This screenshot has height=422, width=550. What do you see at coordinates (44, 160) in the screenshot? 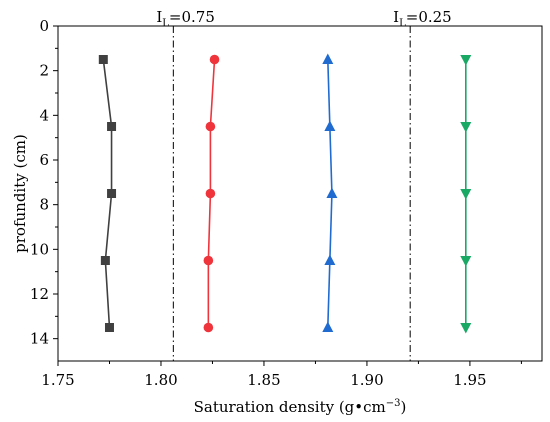
I see `y-tick-label: 6` at bounding box center [44, 160].